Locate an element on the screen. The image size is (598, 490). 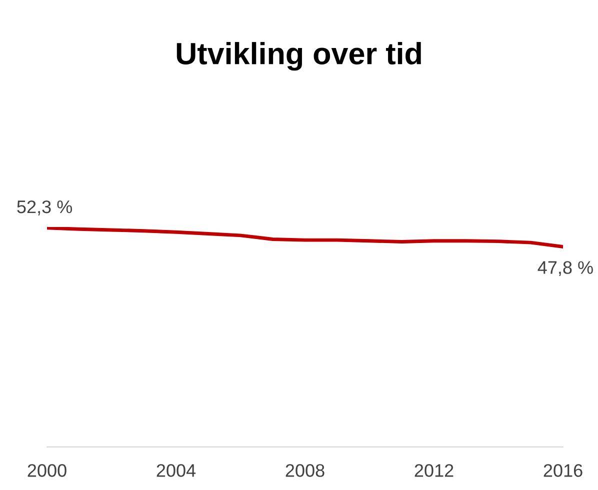
data-label: 52,3 % is located at coordinates (44, 208).